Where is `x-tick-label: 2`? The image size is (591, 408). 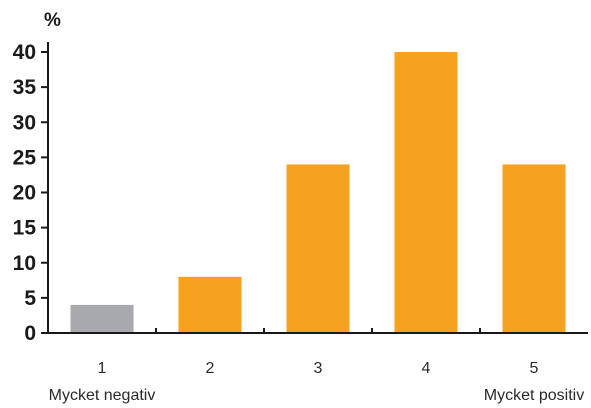
x-tick-label: 2 is located at coordinates (210, 368).